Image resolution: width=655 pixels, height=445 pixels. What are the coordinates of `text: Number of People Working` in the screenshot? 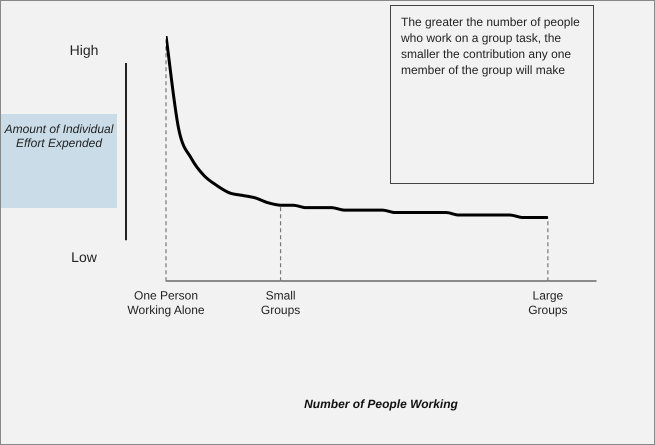 It's located at (381, 404).